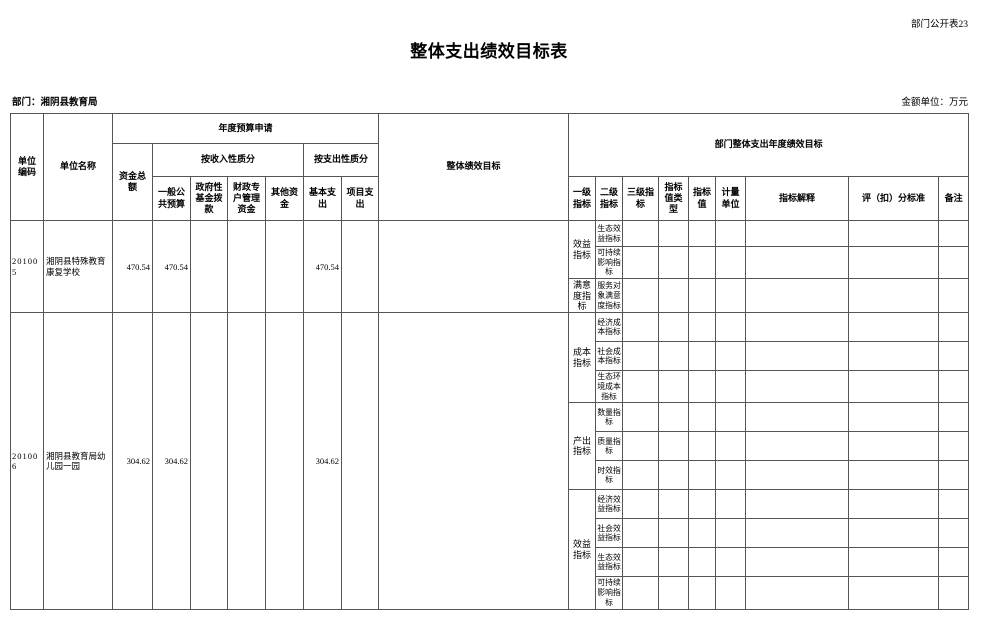 The height and width of the screenshot is (635, 1000). What do you see at coordinates (474, 167) in the screenshot?
I see `col-header-overall-performance-target: 整体绩效目标` at bounding box center [474, 167].